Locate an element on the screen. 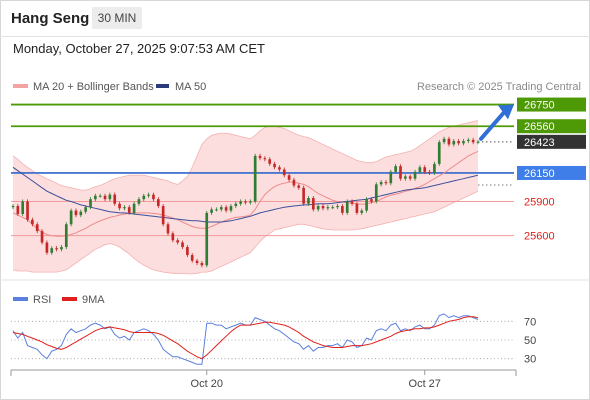 The image size is (590, 400). level-label-26560: 26560 is located at coordinates (539, 127).